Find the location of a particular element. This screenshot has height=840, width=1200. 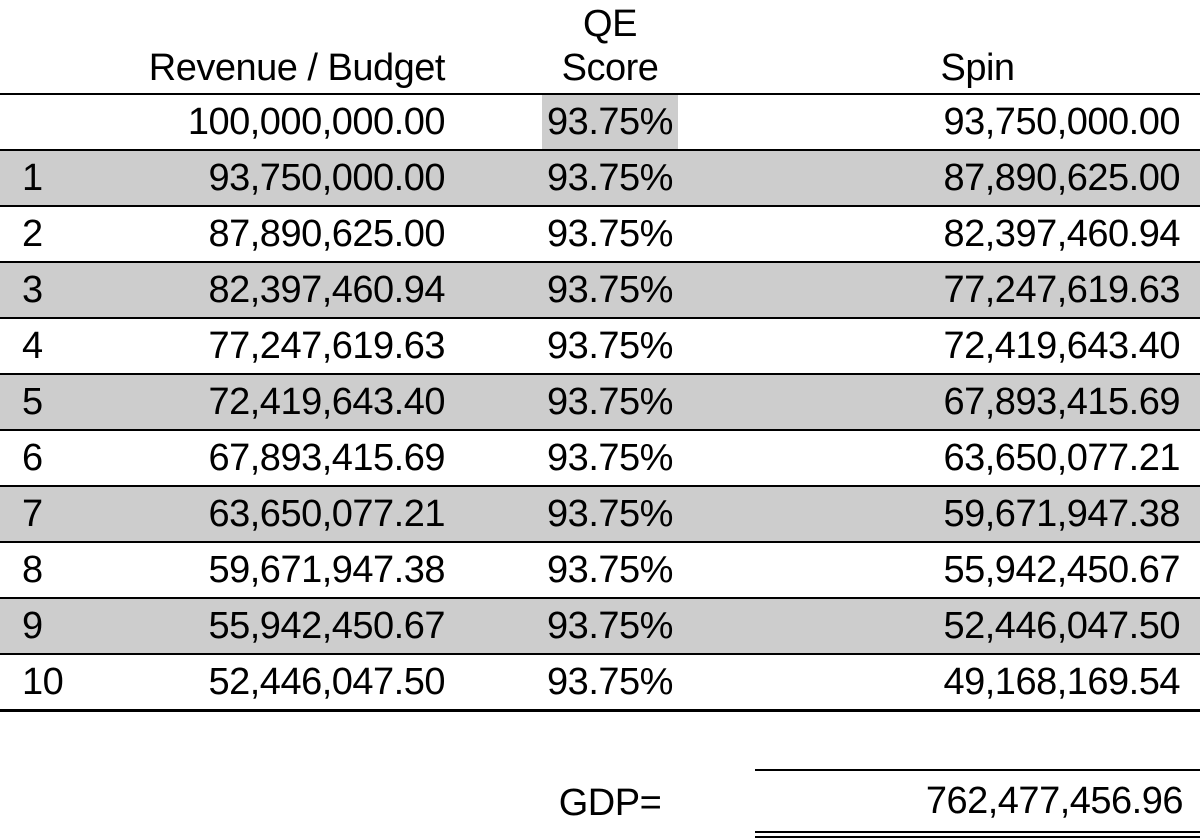

table-row: 5 72,419,643.40 93.75% 67,893,415.69 is located at coordinates (600, 403).